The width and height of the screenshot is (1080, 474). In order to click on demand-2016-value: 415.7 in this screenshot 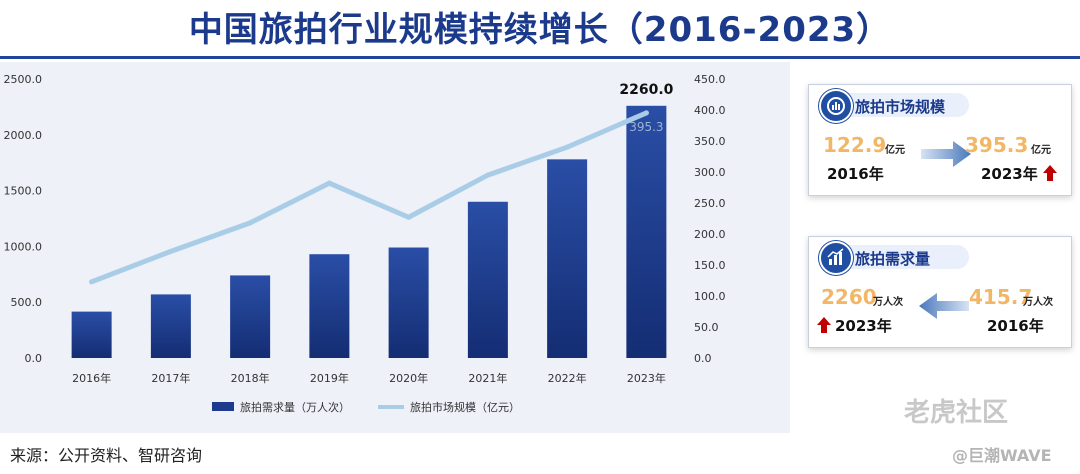, I will do `click(1001, 297)`.